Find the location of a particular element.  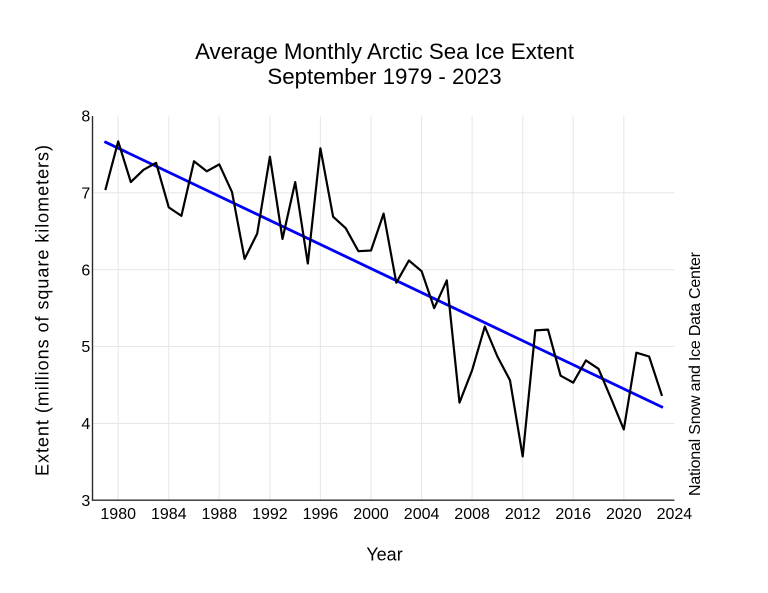

svg-text: 2016 is located at coordinates (573, 514).